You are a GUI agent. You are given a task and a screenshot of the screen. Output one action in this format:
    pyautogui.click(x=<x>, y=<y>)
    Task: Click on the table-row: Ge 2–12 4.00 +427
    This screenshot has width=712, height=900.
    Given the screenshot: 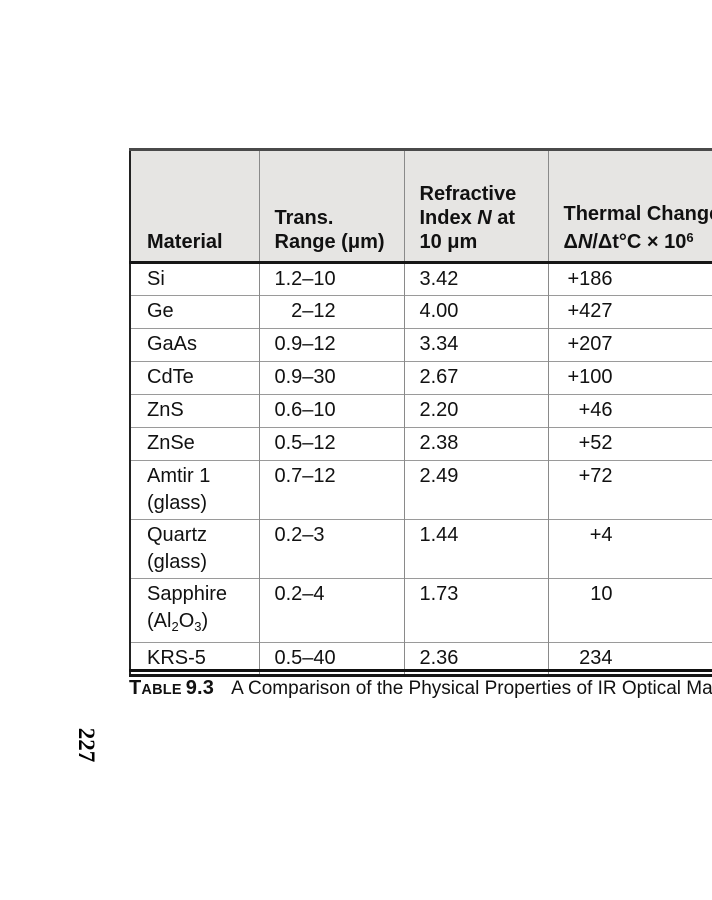 What is the action you would take?
    pyautogui.click(x=421, y=312)
    